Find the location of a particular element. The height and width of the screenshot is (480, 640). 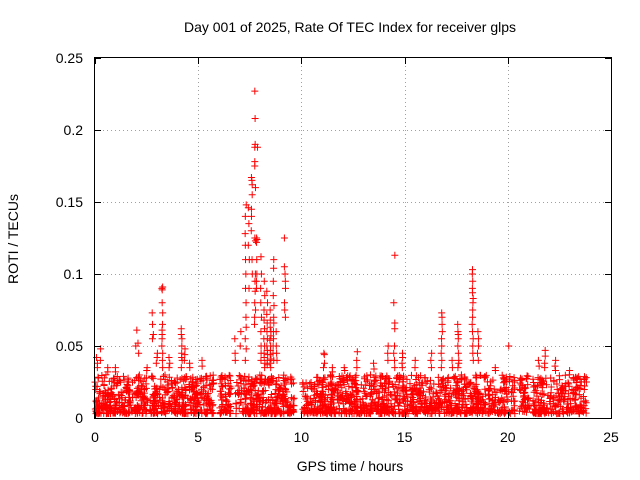

y-axis-label: ROTI / TECUs is located at coordinates (13, 239).